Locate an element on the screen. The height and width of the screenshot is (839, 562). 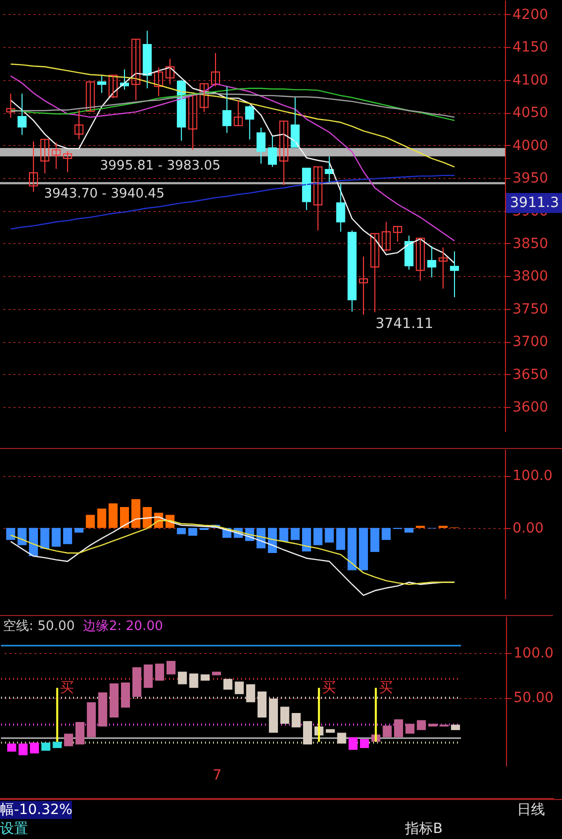
ref-line-label: 边缘2: 20.00 is located at coordinates (123, 626).